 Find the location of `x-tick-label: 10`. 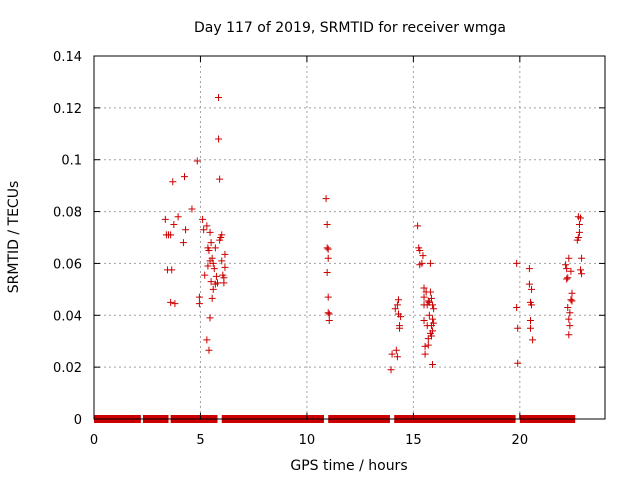

x-tick-label: 10 is located at coordinates (307, 440).